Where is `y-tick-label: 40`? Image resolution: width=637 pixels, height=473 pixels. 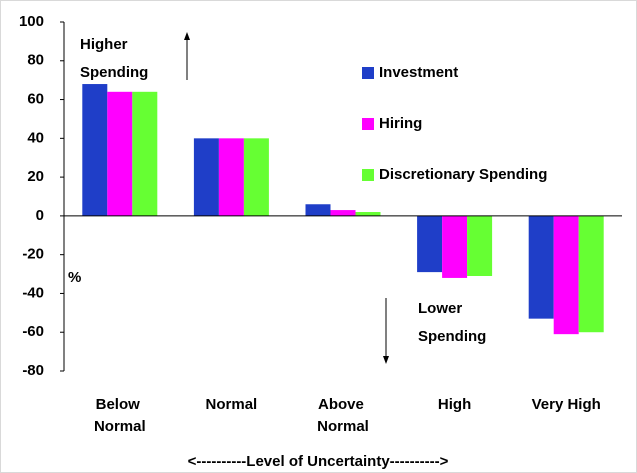 y-tick-label: 40 is located at coordinates (35, 137).